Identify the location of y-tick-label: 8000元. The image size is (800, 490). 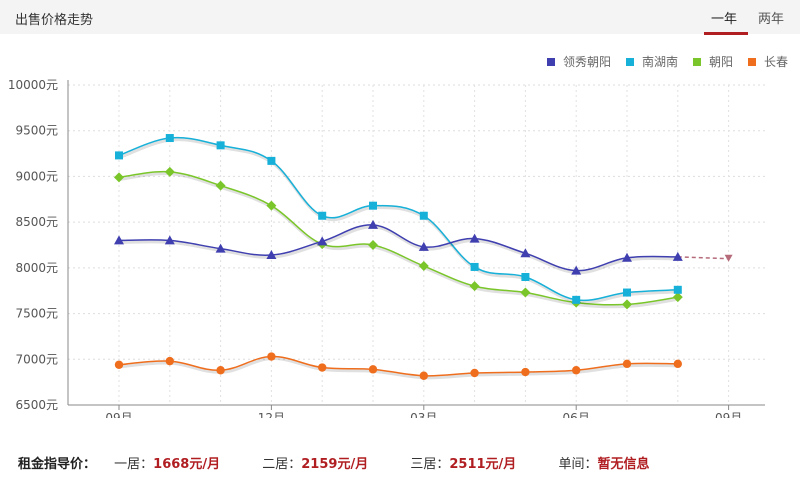
(36, 268).